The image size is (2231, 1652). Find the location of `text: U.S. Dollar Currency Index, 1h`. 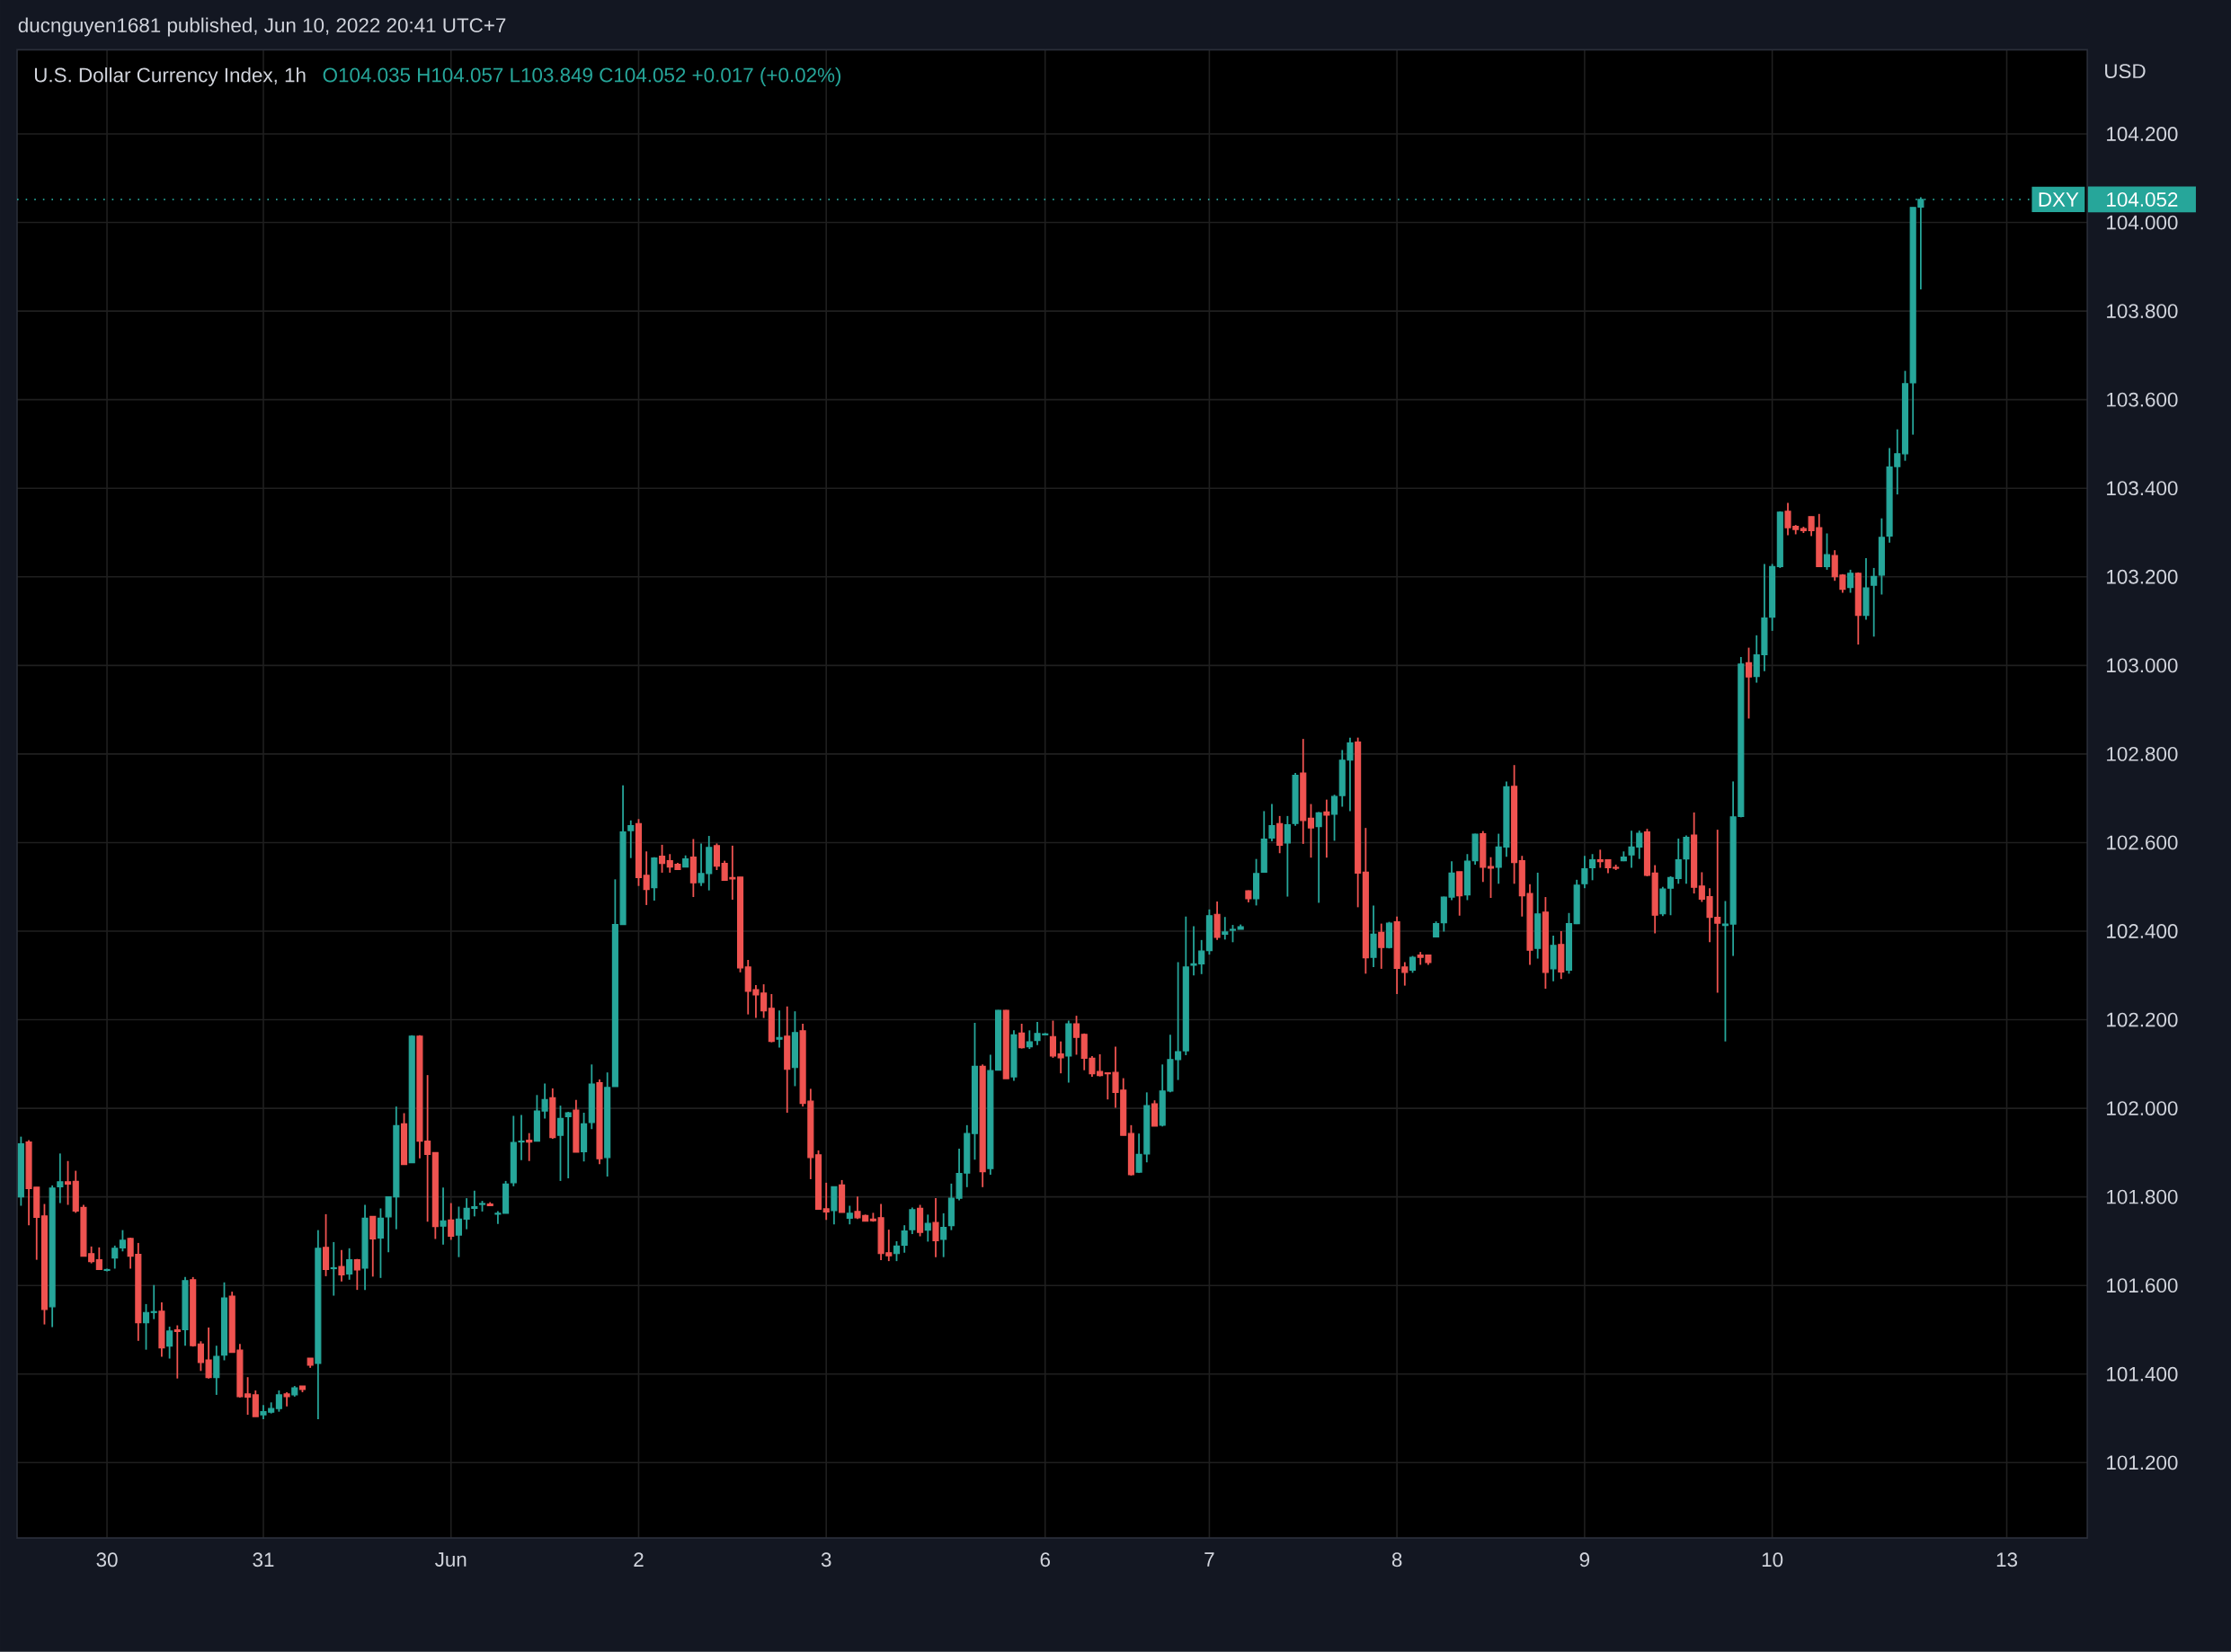

text: U.S. Dollar Currency Index, 1h is located at coordinates (170, 77).